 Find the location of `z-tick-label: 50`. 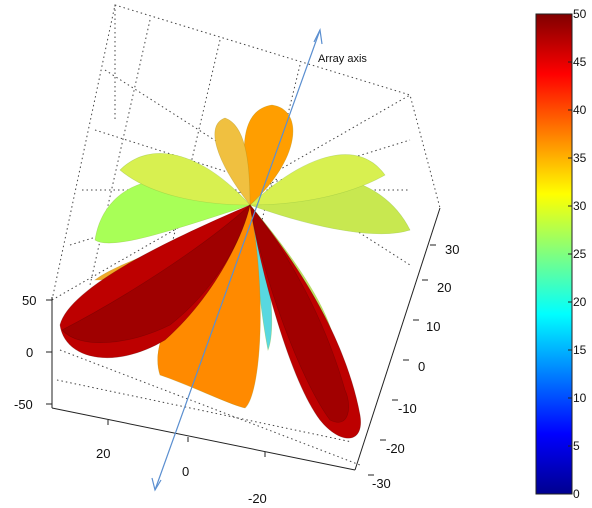

z-tick-label: 50 is located at coordinates (29, 300).